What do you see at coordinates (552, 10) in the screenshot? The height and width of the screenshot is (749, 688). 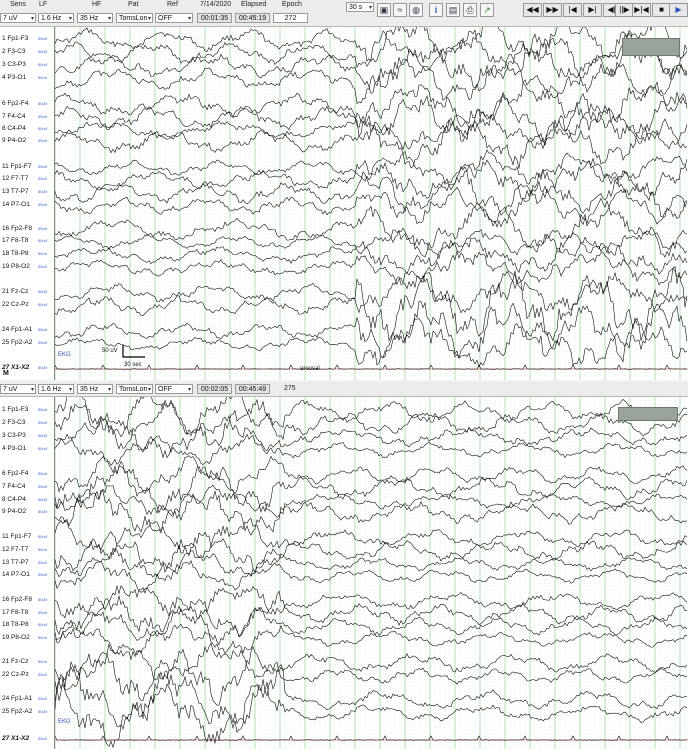 I see `fast-forward-button: ▶▶` at bounding box center [552, 10].